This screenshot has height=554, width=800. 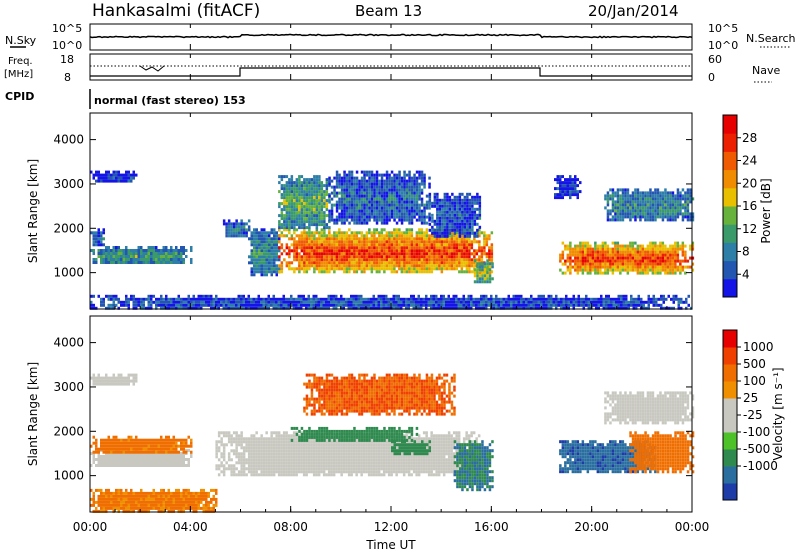 I want to click on power-cell-r1, so click(x=98, y=236).